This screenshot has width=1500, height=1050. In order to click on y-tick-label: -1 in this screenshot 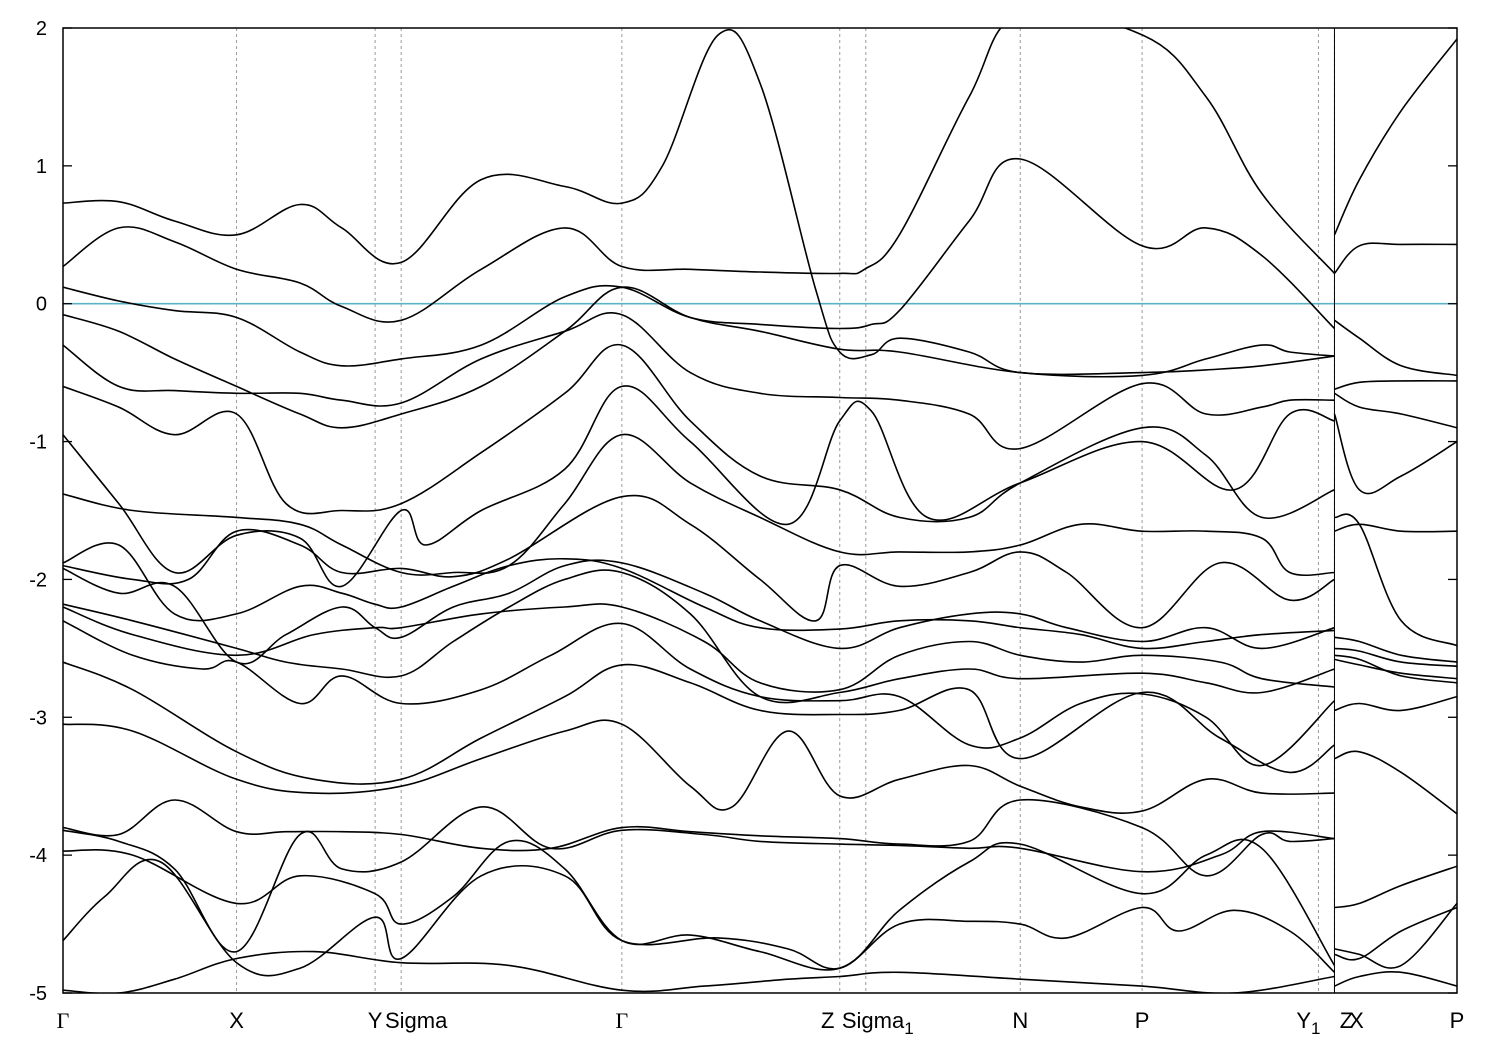, I will do `click(38, 443)`.